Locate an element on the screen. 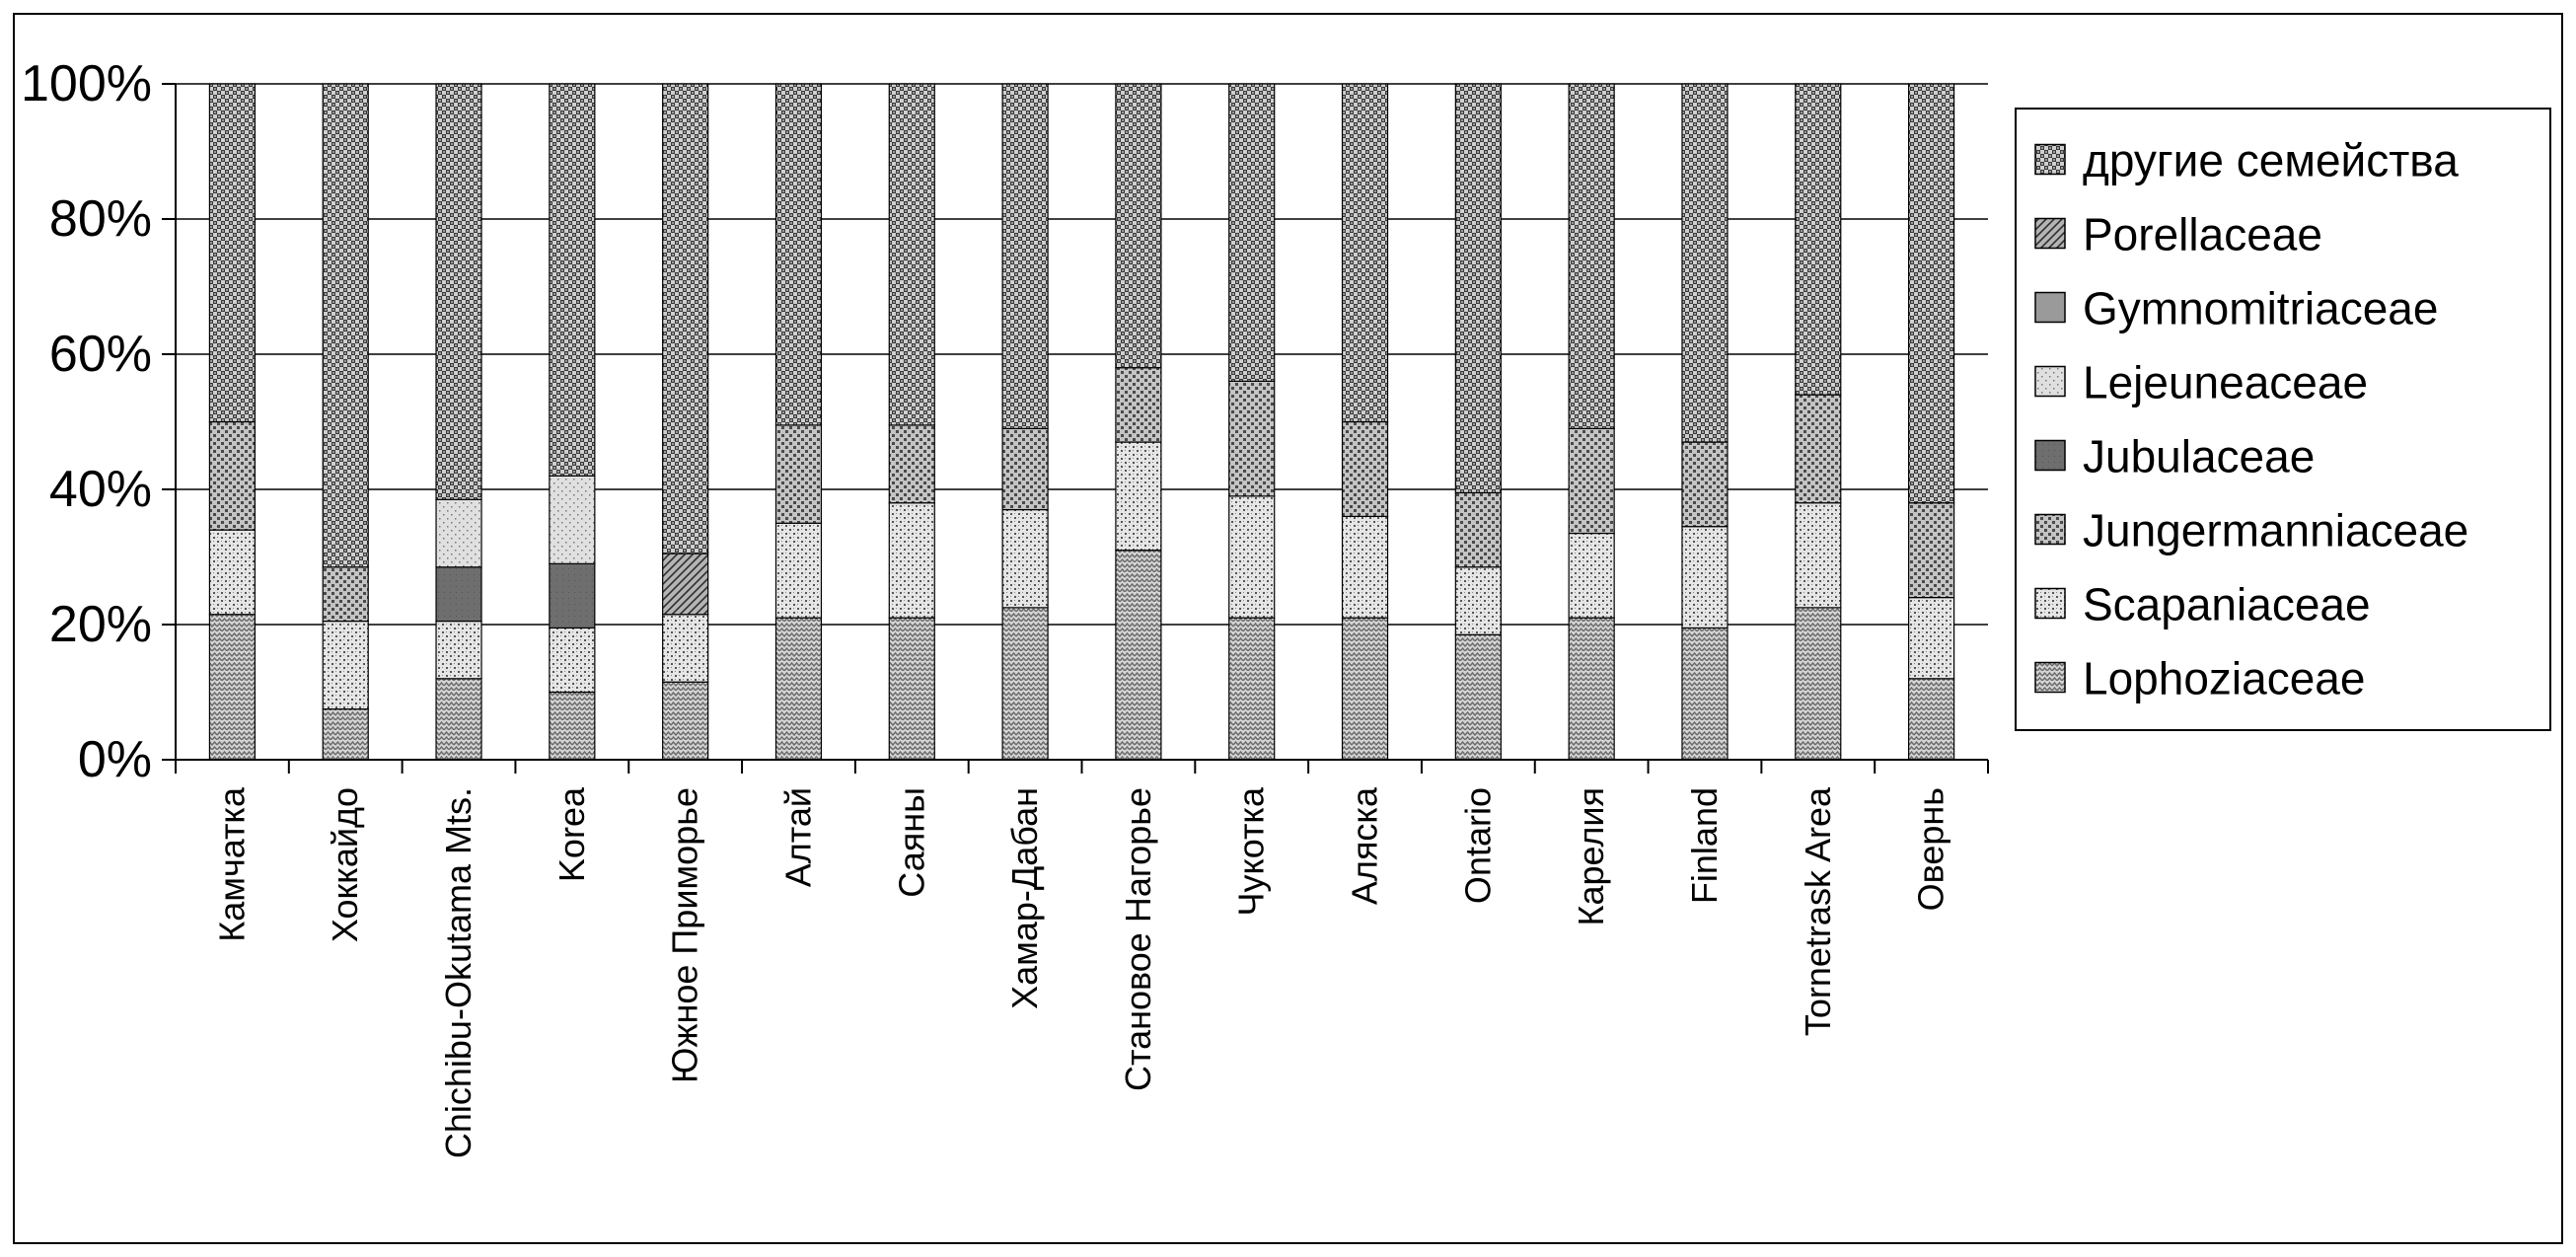  y-tick-label: 60% is located at coordinates (100, 354).